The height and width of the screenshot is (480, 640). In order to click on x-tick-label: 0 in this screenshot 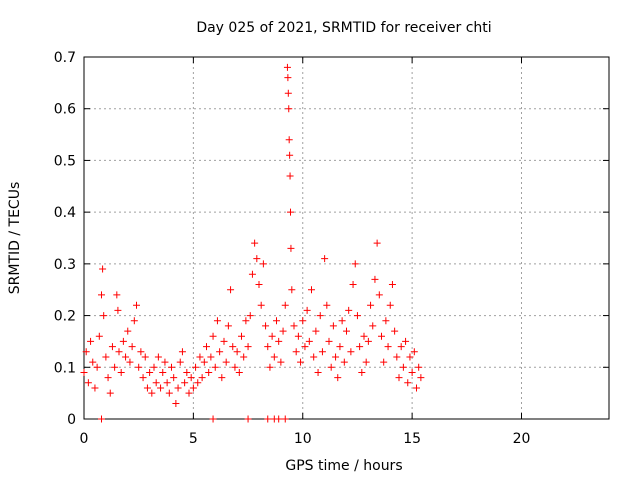, I will do `click(84, 439)`.